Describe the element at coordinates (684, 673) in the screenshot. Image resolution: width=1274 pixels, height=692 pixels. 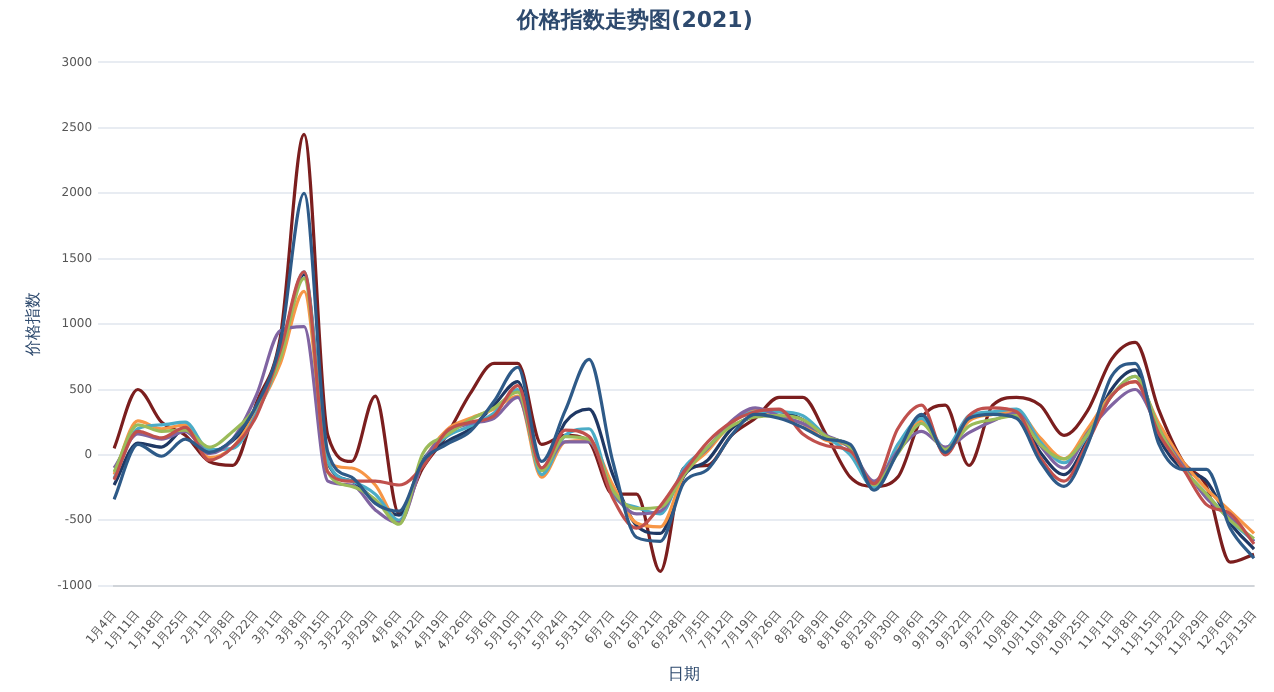
I see `x-axis-title: 日期` at that location.